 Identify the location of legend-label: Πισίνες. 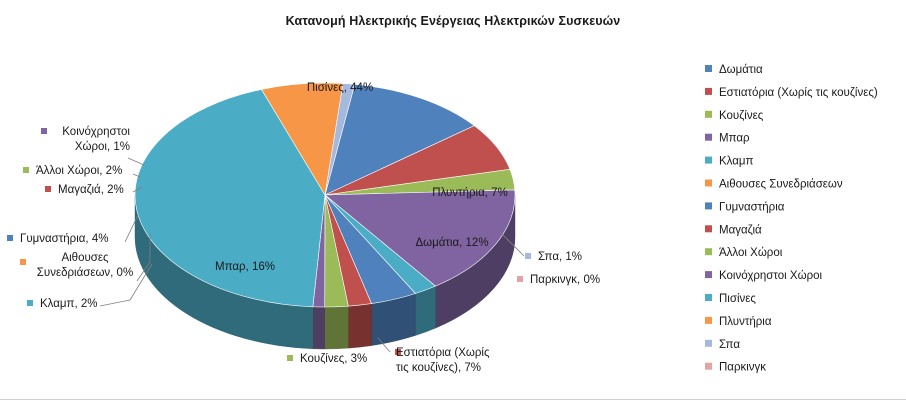
(737, 299).